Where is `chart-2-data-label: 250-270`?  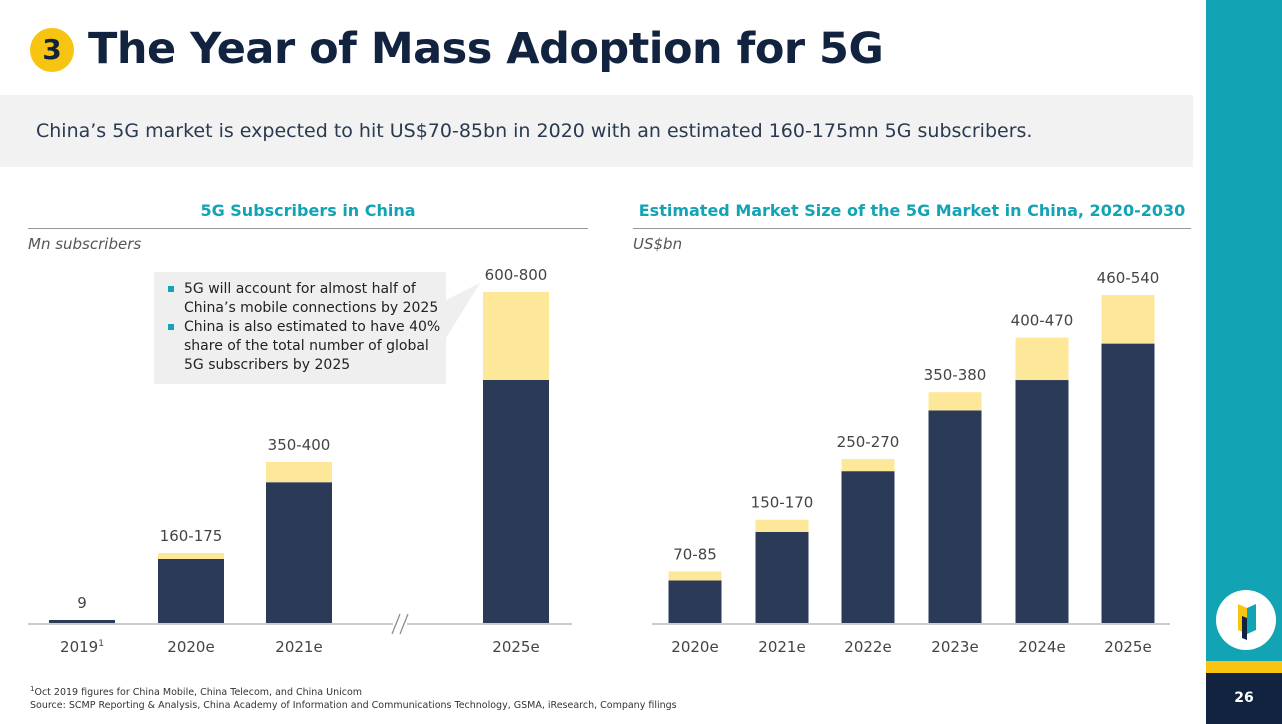
chart-2-data-label: 250-270 is located at coordinates (868, 442).